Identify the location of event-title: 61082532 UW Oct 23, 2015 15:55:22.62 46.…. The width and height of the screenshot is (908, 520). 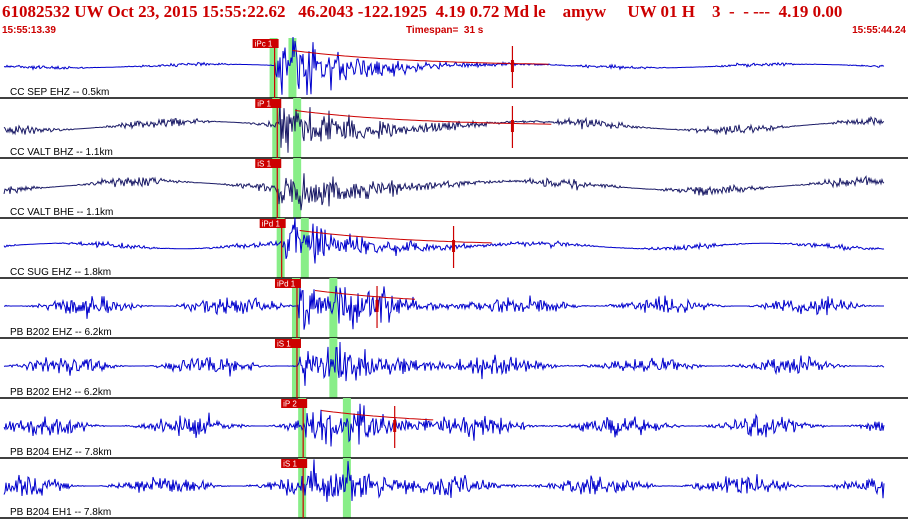
(422, 11).